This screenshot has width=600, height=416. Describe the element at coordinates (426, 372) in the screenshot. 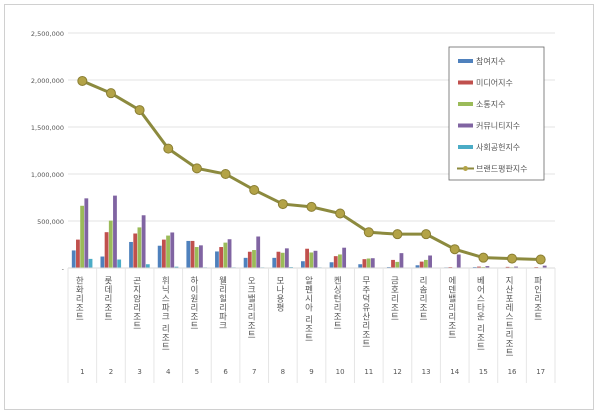

I see `x-rank-label: 13` at that location.